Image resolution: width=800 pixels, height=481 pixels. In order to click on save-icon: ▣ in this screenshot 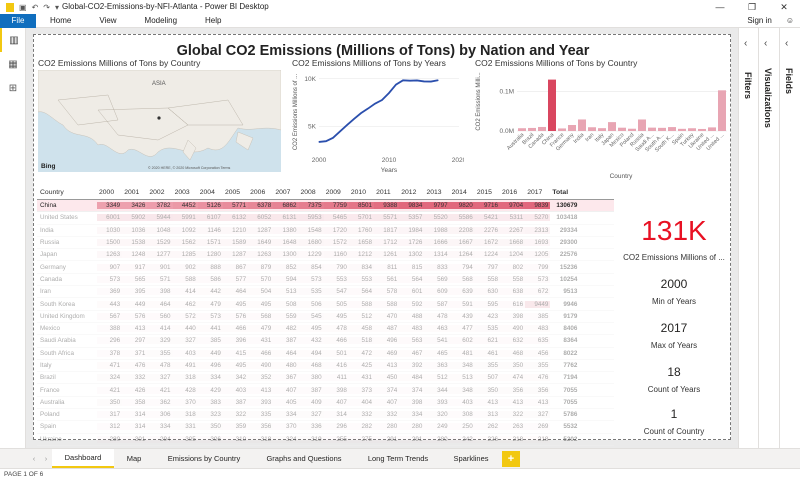, I will do `click(23, 7)`.